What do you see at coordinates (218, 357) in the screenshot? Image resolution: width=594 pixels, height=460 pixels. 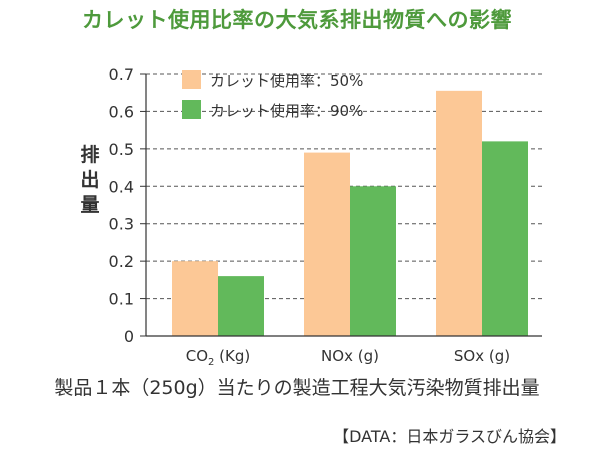 I see `x-tick-label: CO2 (Kg)` at bounding box center [218, 357].